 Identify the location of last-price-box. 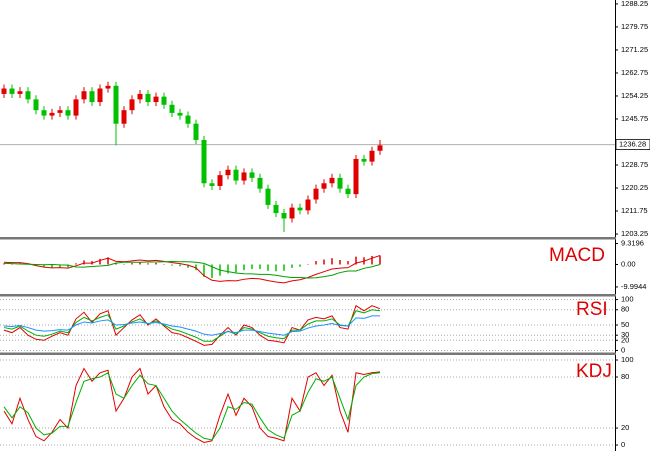
(632, 145).